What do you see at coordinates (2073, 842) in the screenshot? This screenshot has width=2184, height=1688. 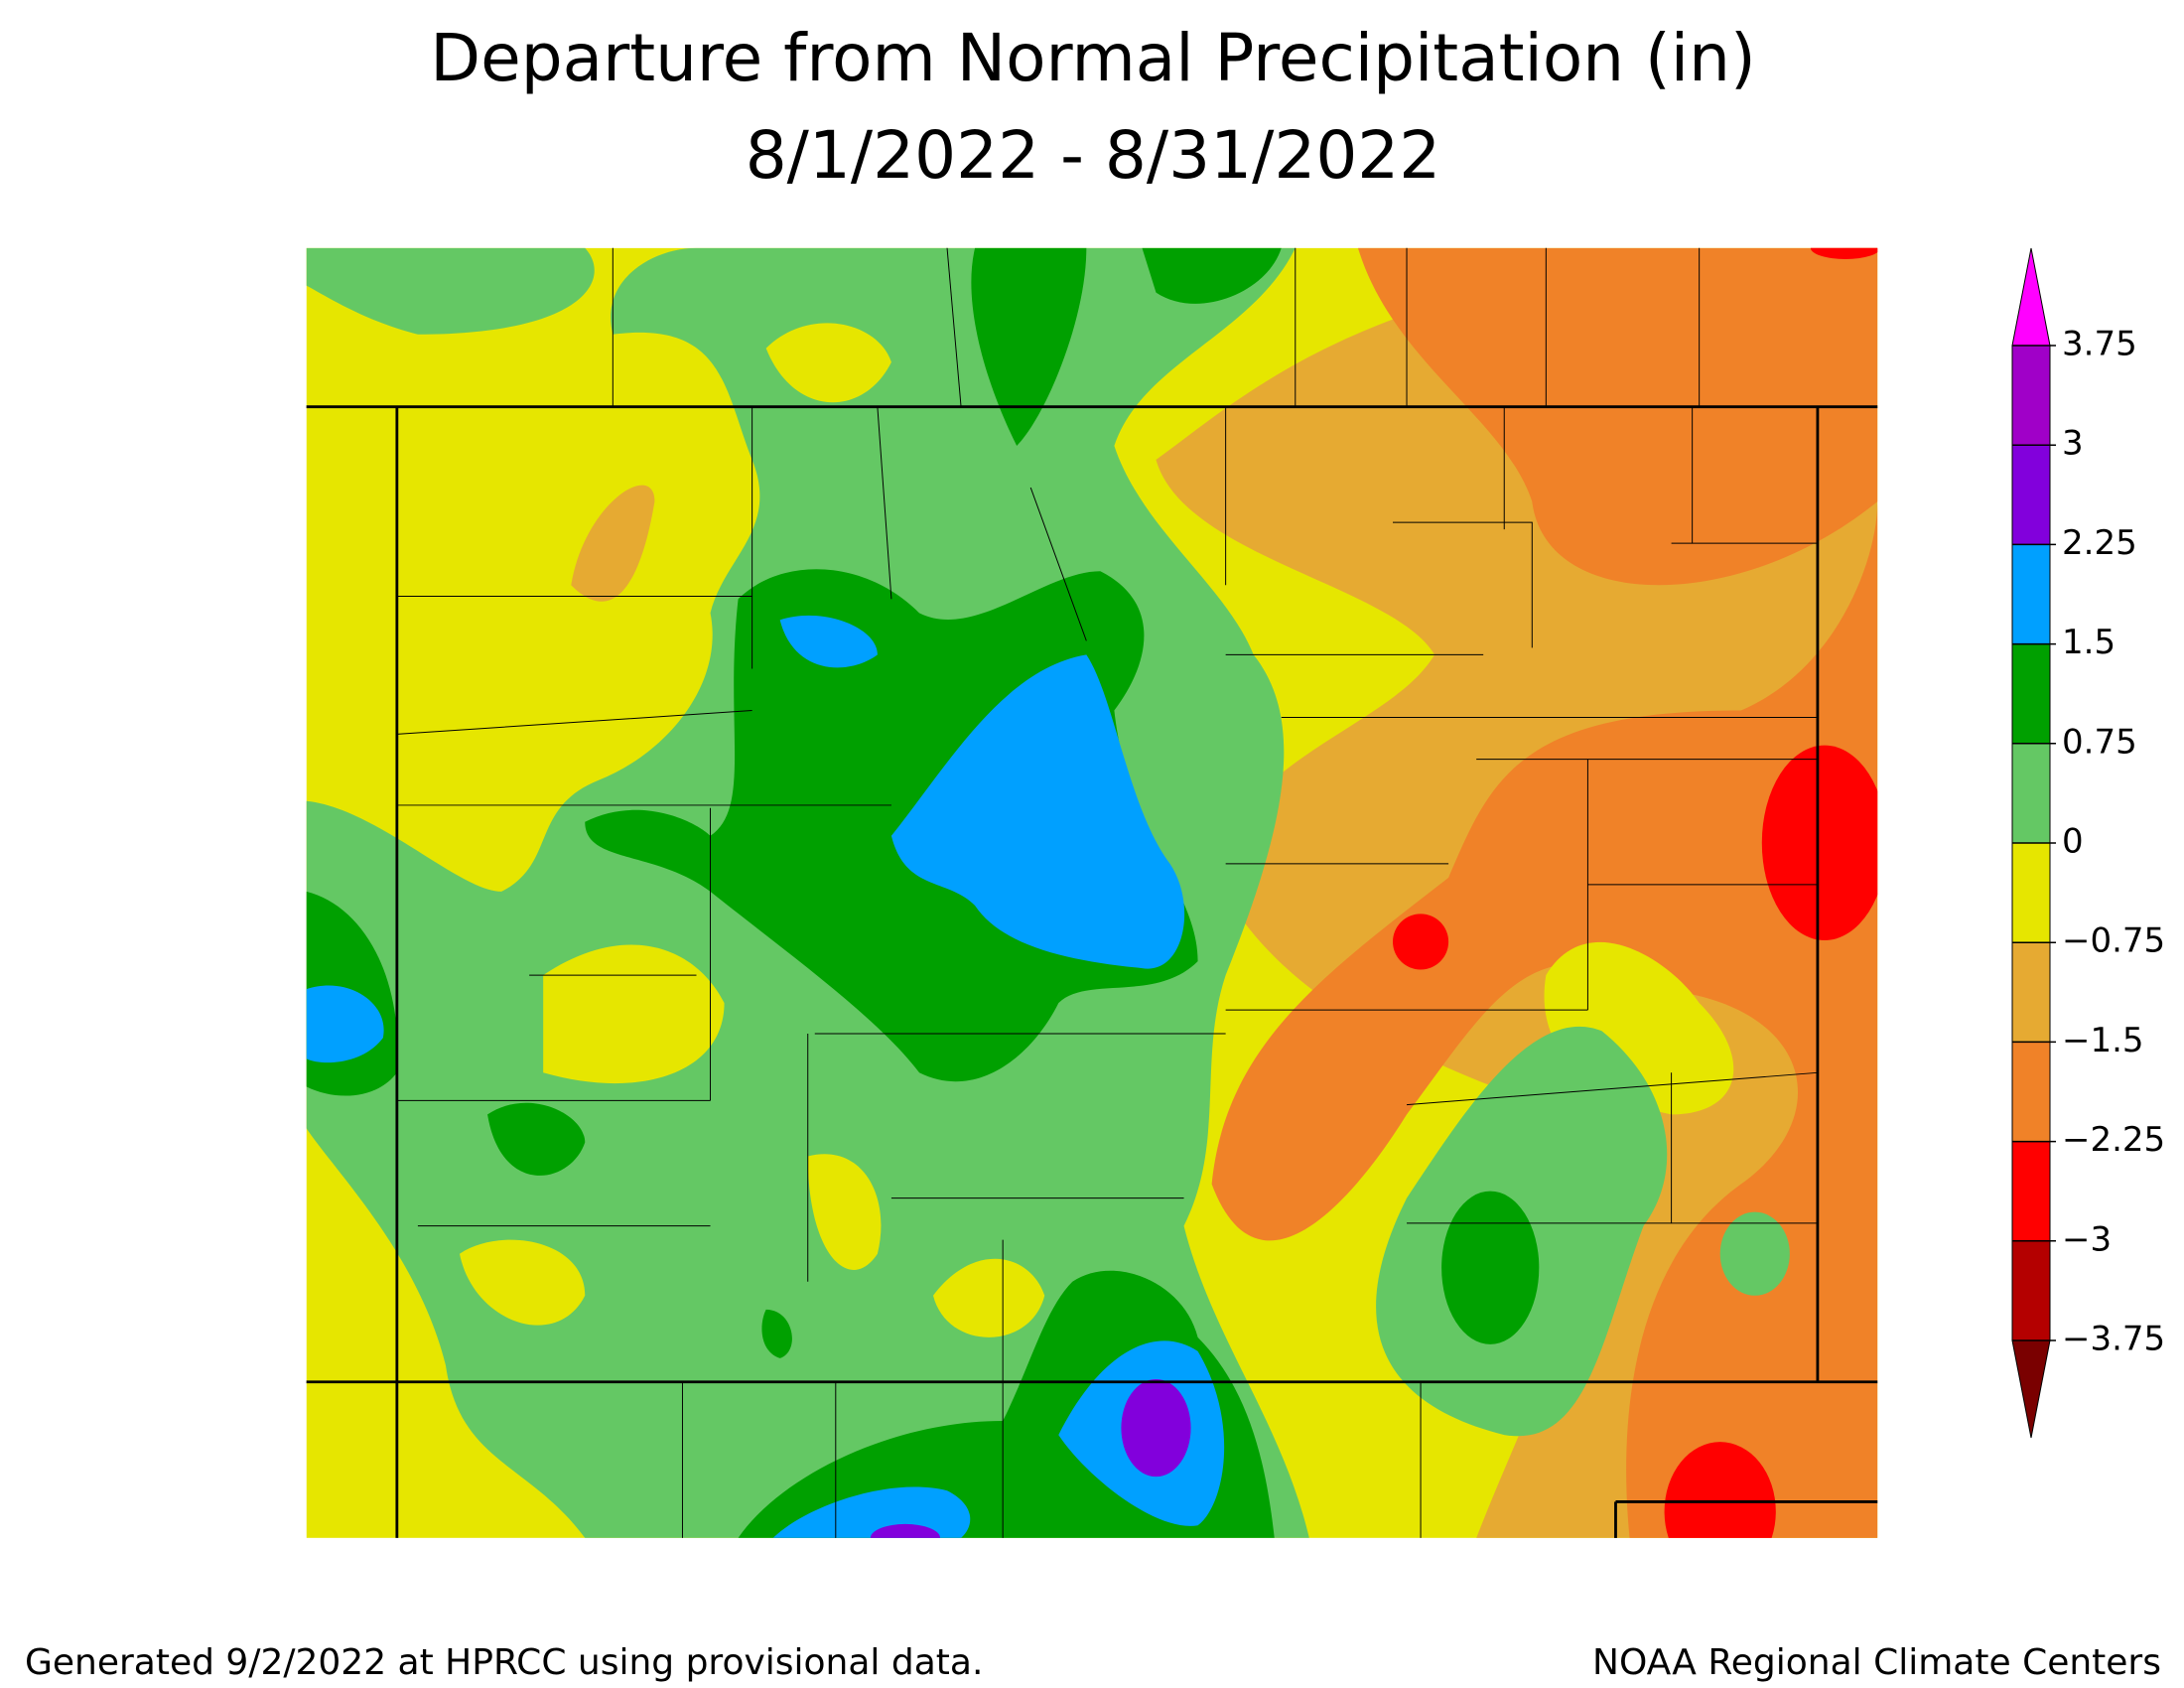 I see `legend-tick-label: 0` at bounding box center [2073, 842].